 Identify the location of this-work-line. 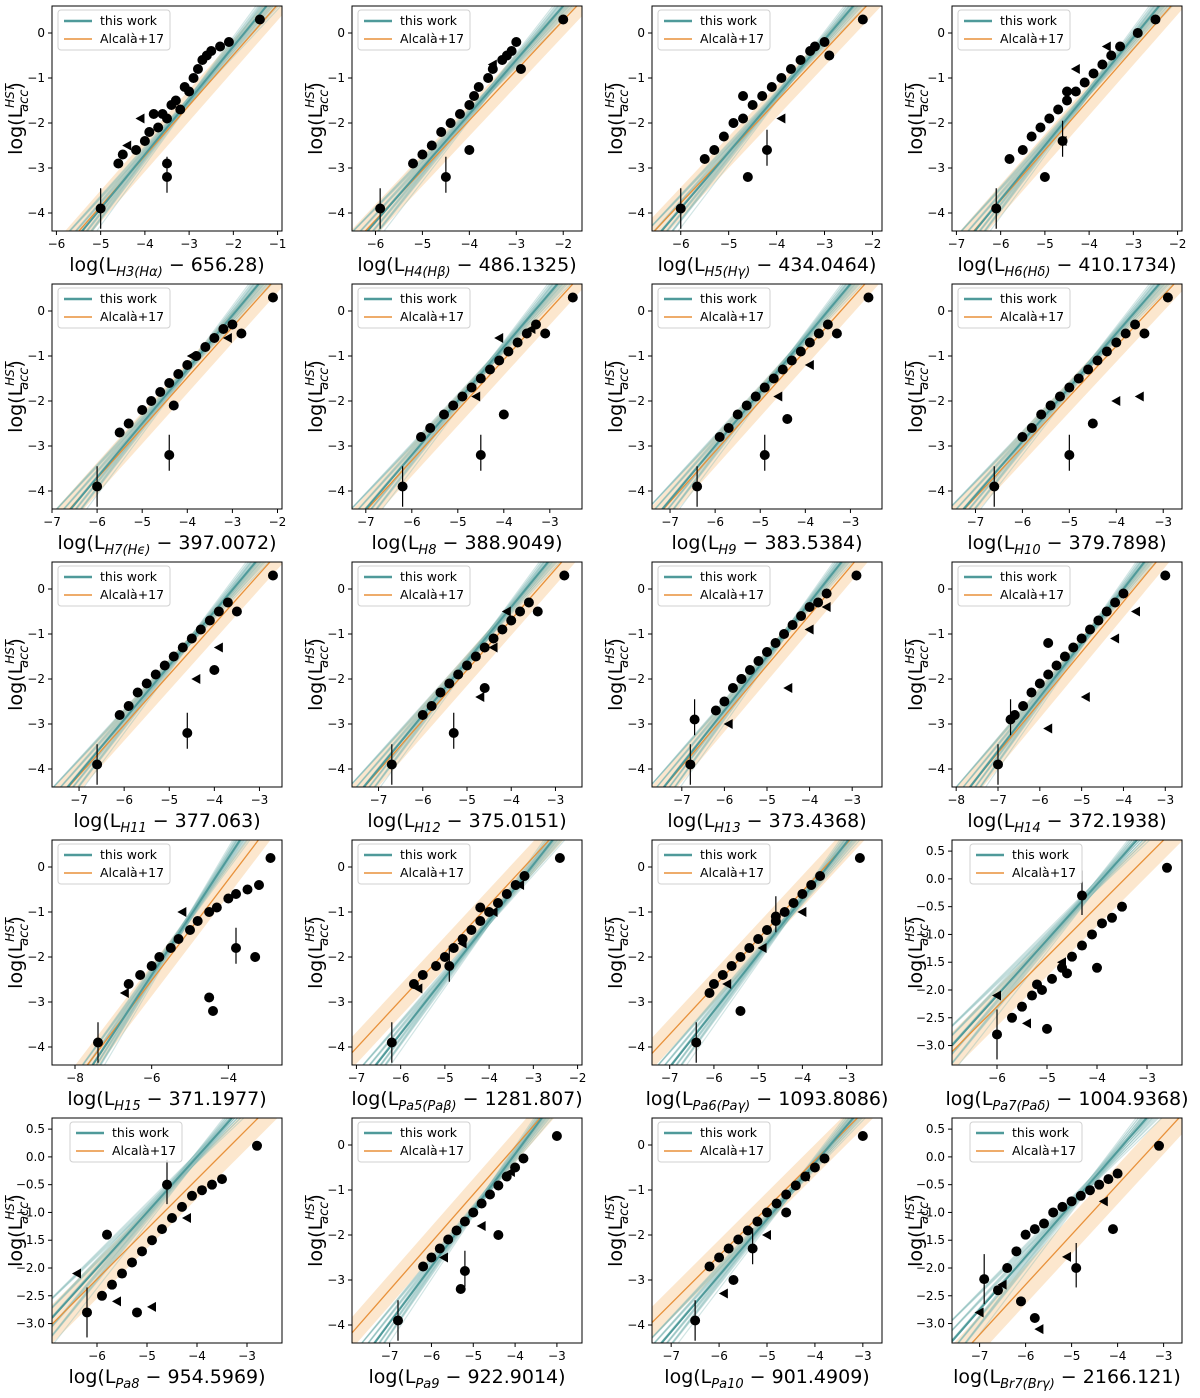
(760, 952).